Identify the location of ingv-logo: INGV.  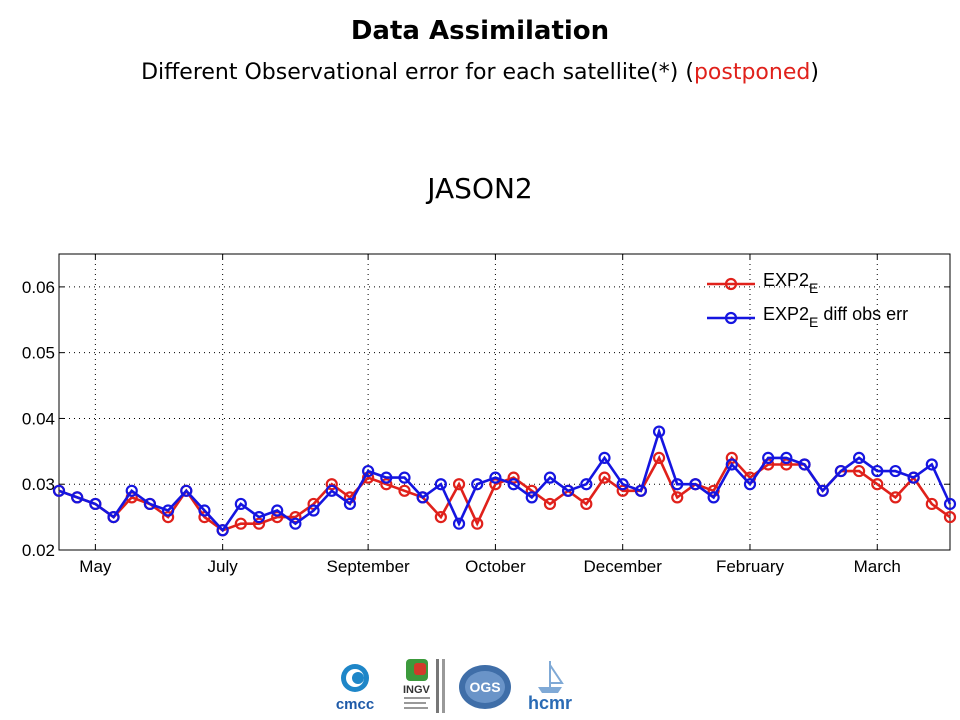
(424, 686).